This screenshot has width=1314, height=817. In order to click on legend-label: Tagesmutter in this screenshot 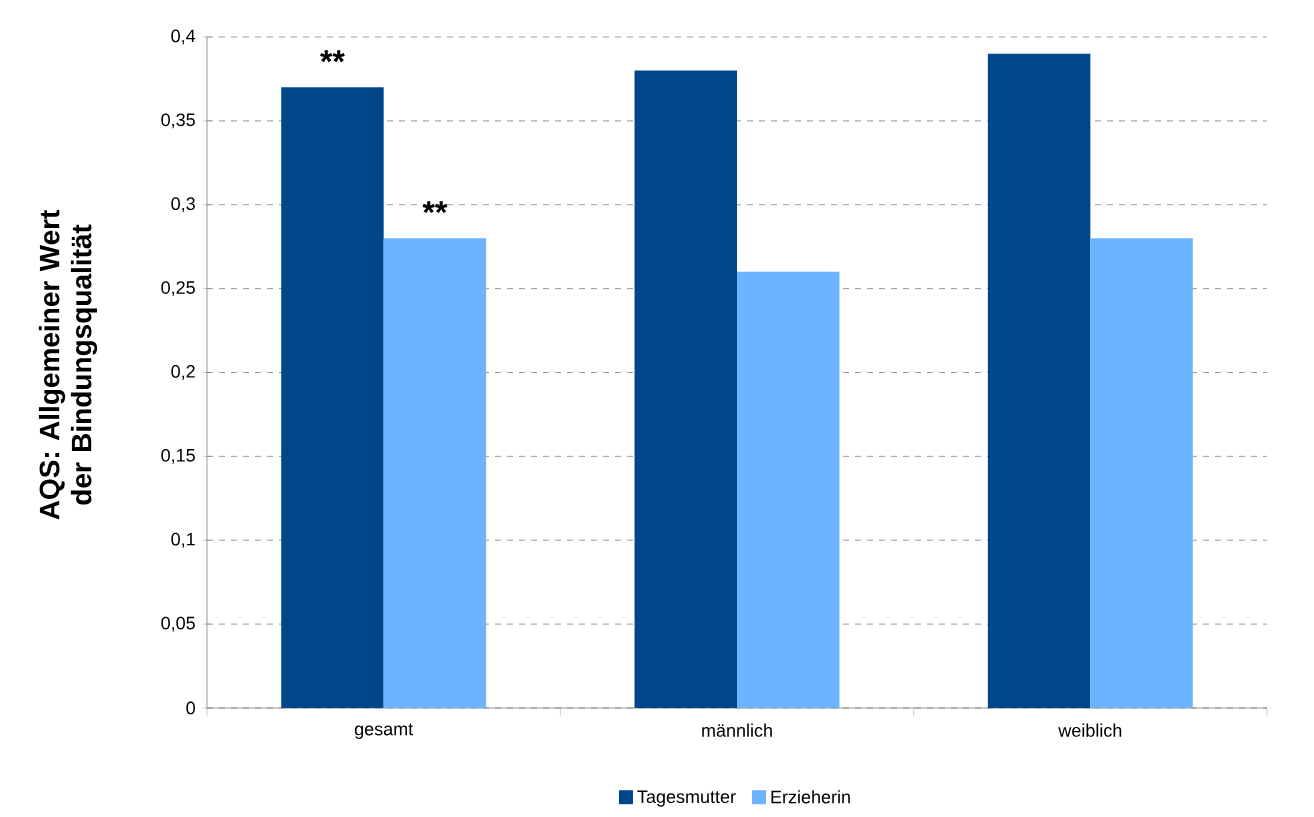, I will do `click(686, 798)`.